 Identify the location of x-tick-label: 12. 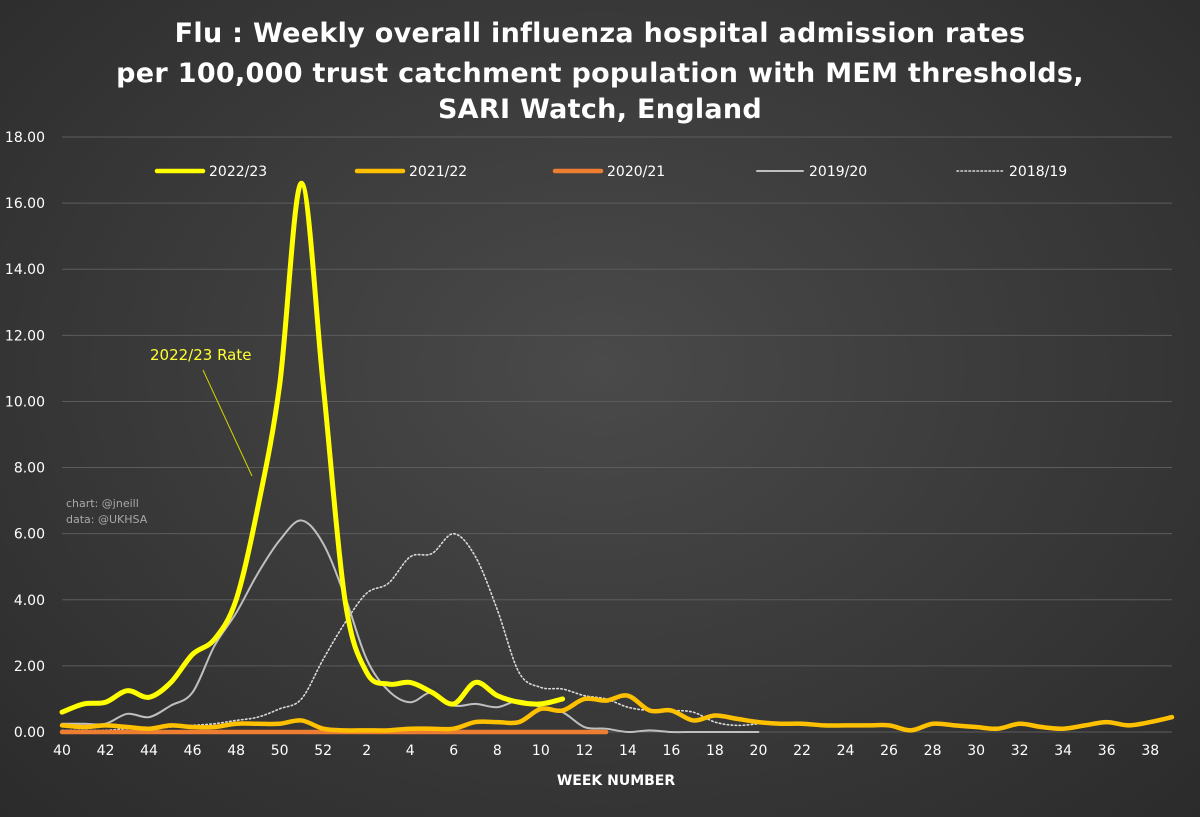
(584, 751).